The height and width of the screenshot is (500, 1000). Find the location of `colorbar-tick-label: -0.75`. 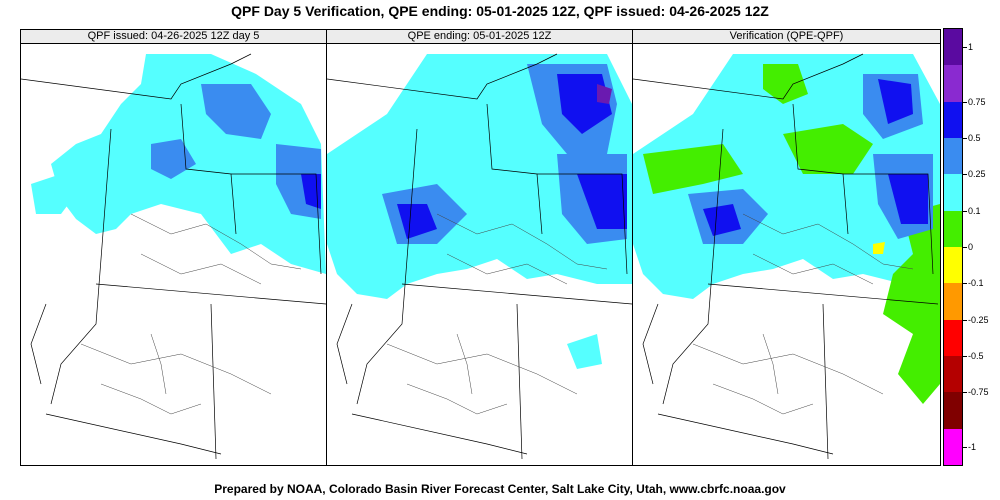

colorbar-tick-label: -0.75 is located at coordinates (978, 392).